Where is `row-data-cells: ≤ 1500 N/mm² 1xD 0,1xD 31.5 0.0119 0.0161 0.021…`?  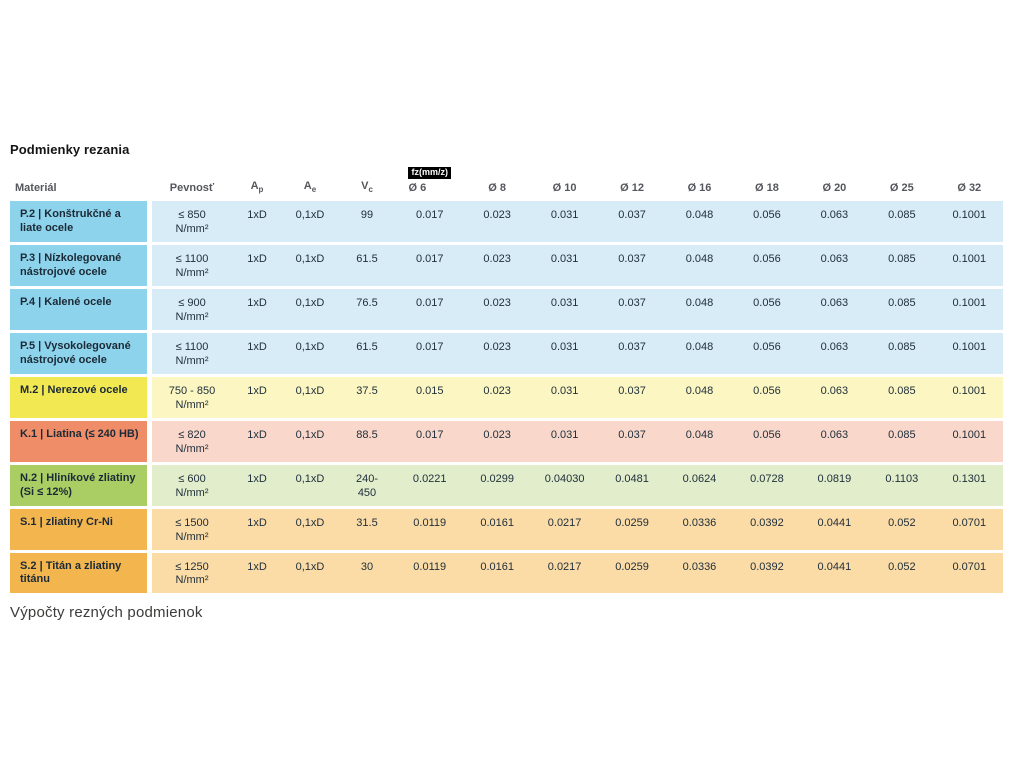 row-data-cells: ≤ 1500 N/mm² 1xD 0,1xD 31.5 0.0119 0.0161 0.021… is located at coordinates (577, 529).